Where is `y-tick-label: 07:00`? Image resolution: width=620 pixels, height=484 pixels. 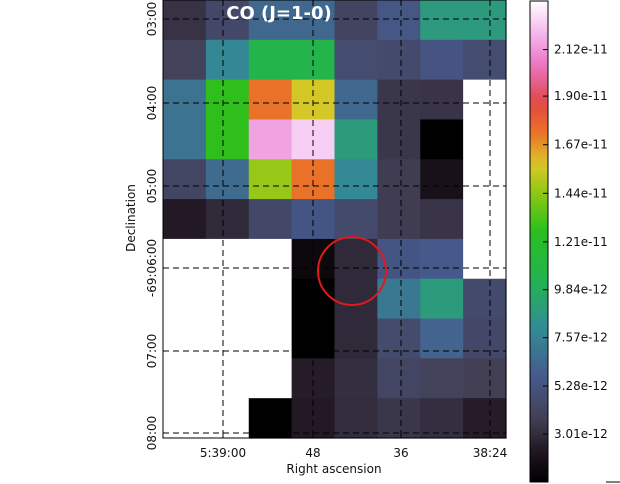 y-tick-label: 07:00 is located at coordinates (152, 351).